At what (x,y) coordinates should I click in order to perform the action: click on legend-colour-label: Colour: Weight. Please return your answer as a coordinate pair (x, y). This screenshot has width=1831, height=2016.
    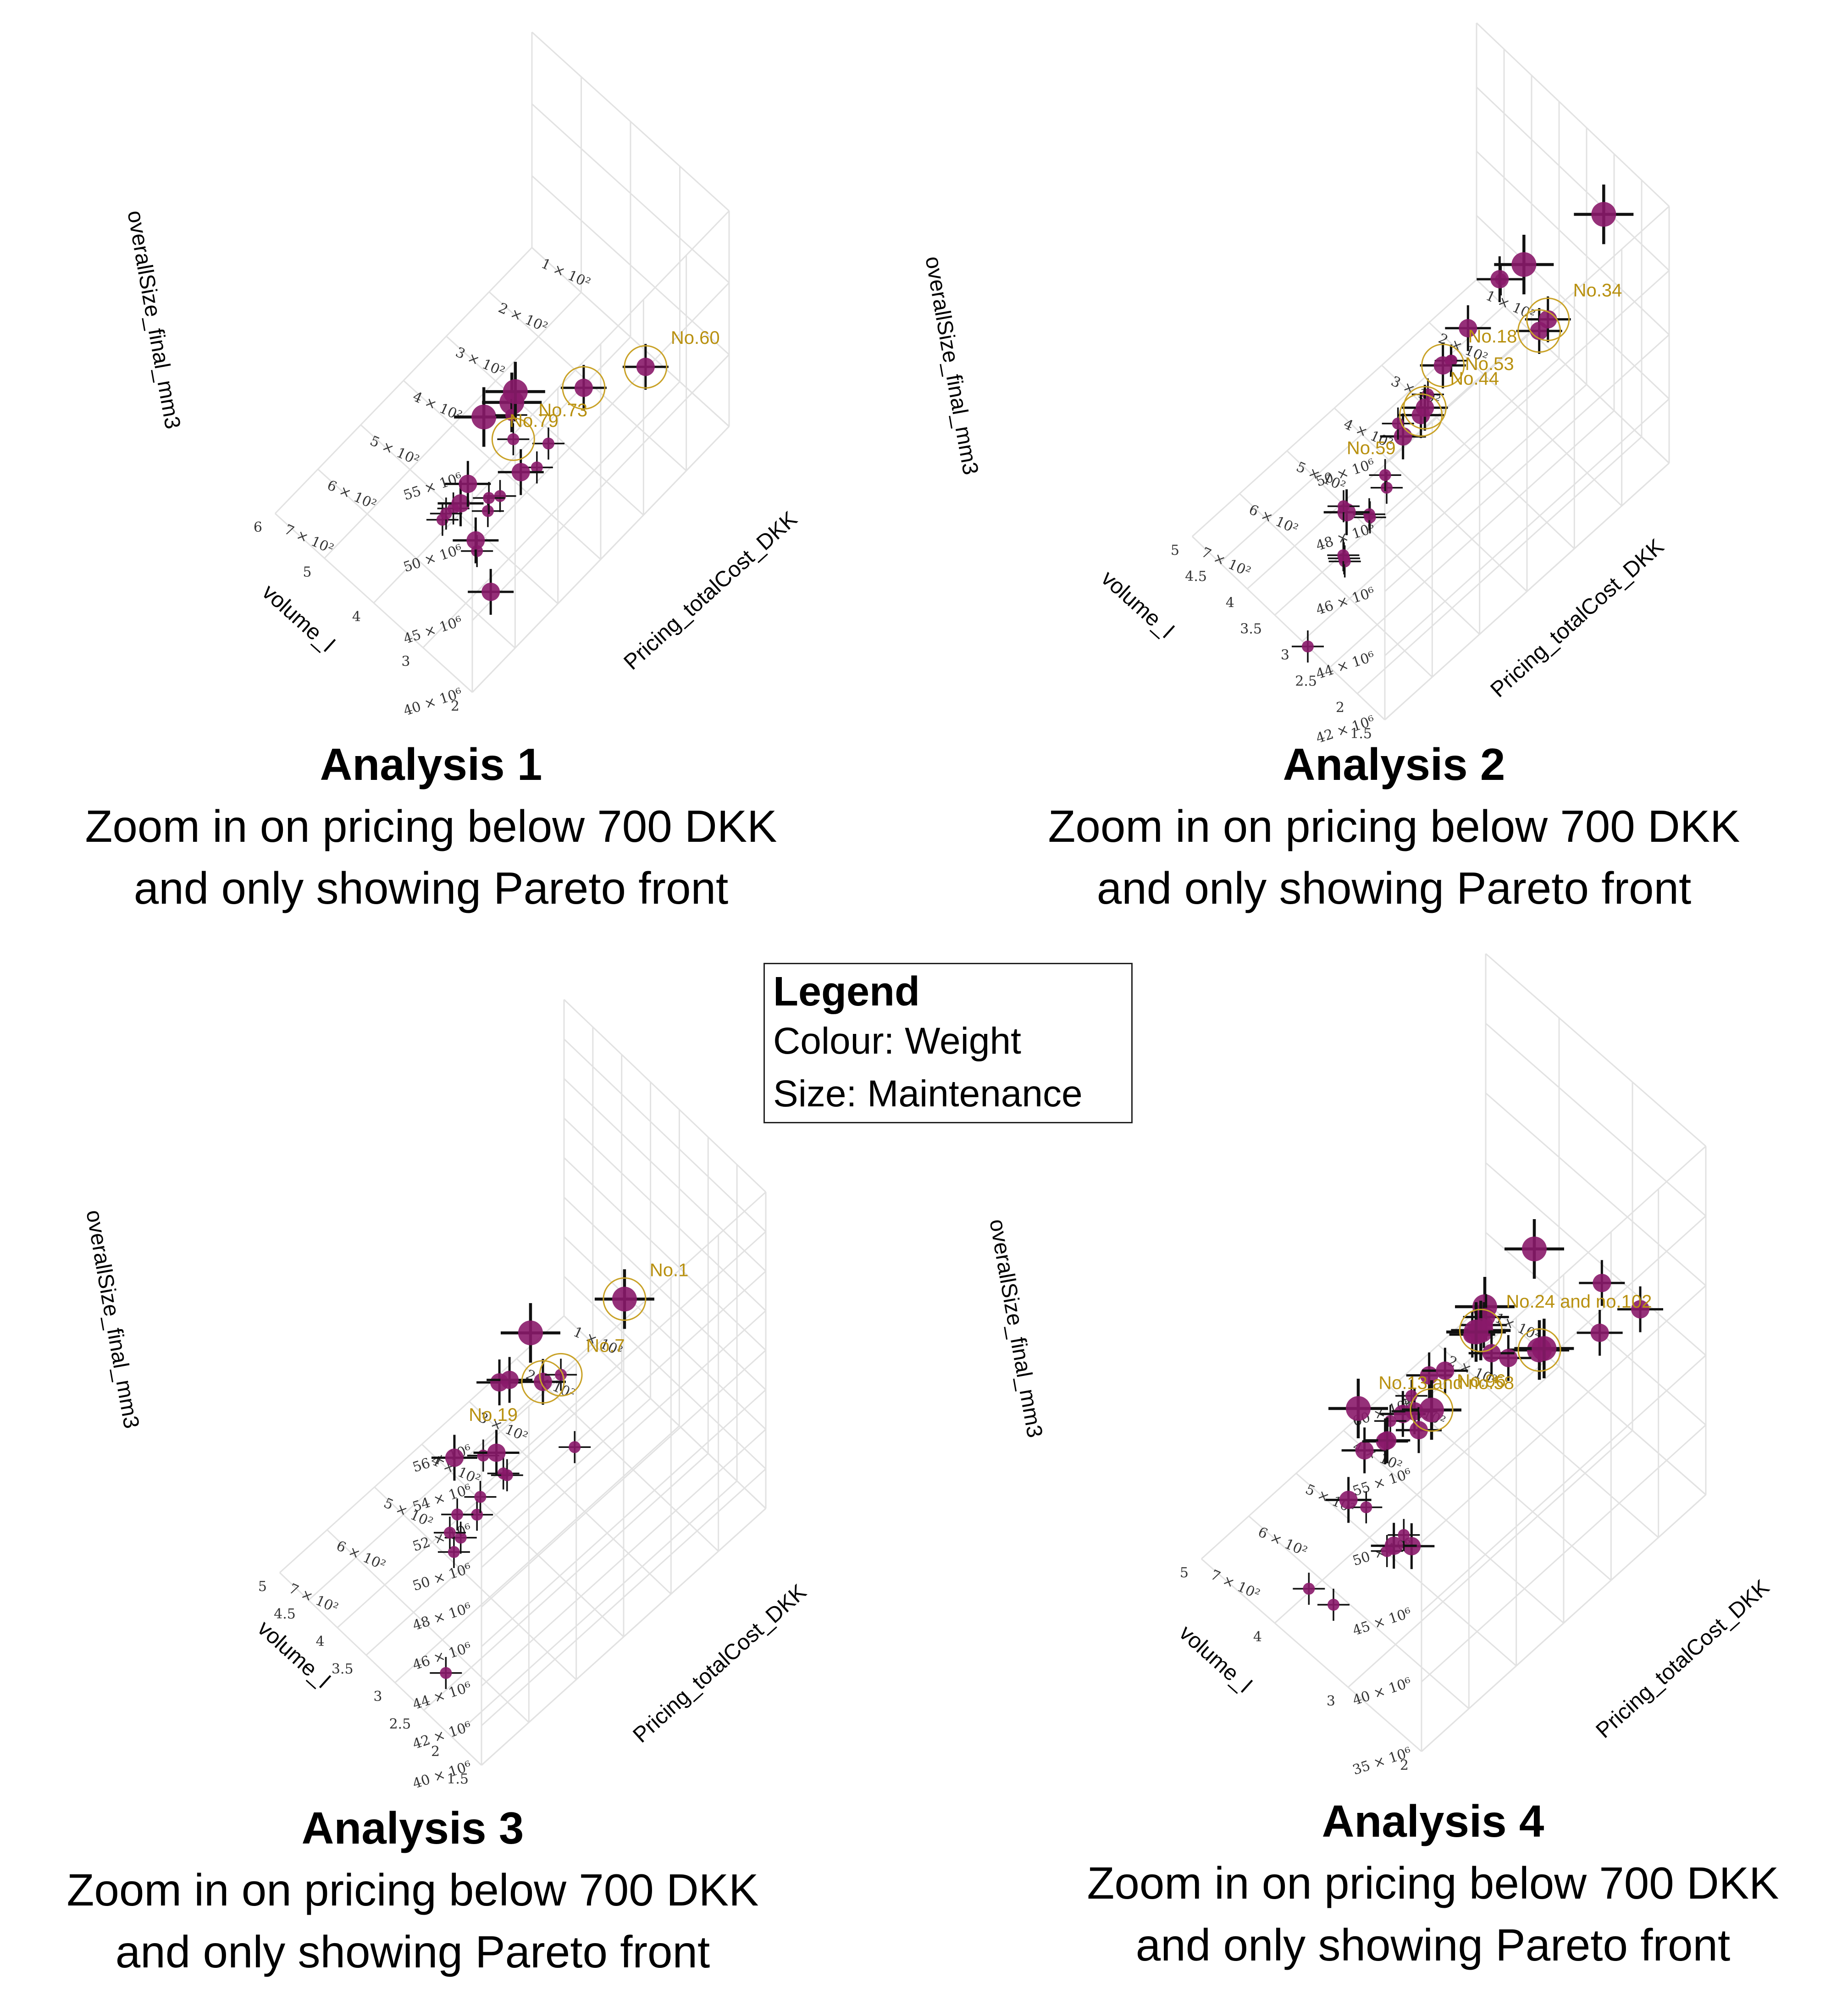
    Looking at the image, I should click on (897, 1041).